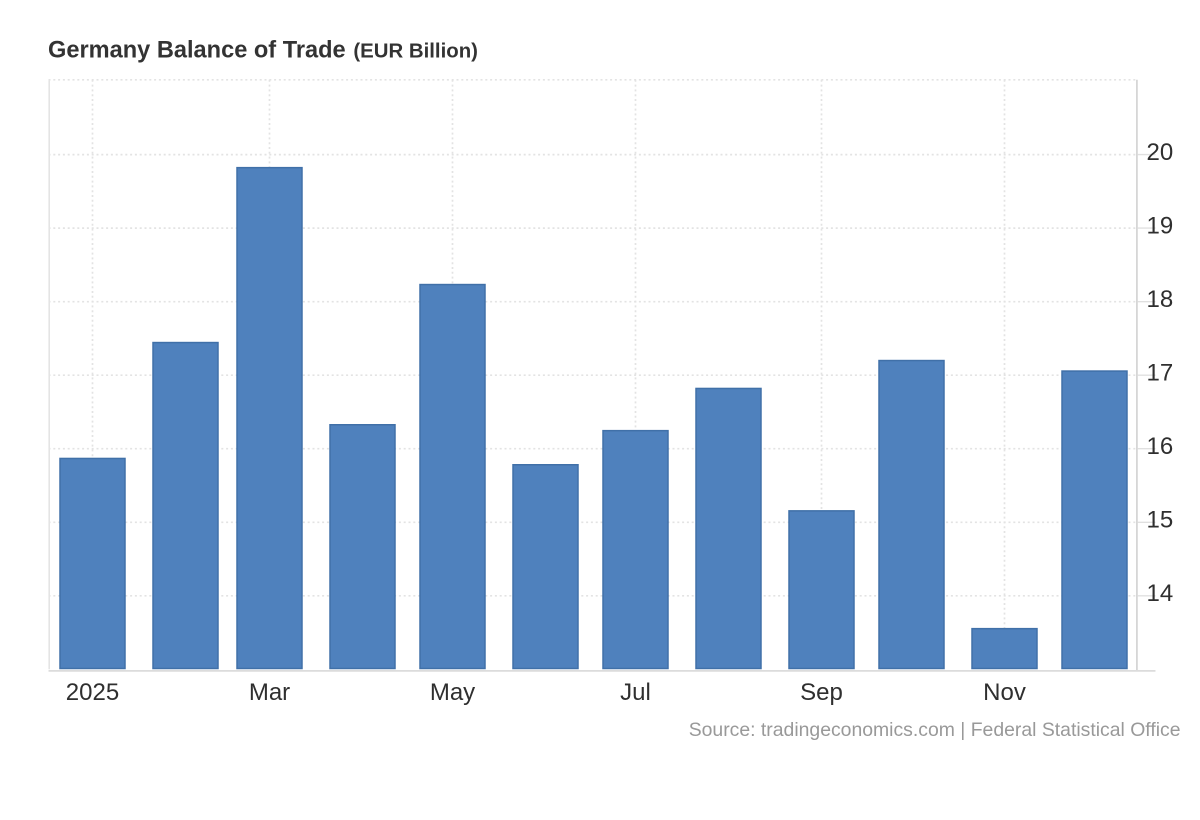  I want to click on svg-text: 2025, so click(92, 692).